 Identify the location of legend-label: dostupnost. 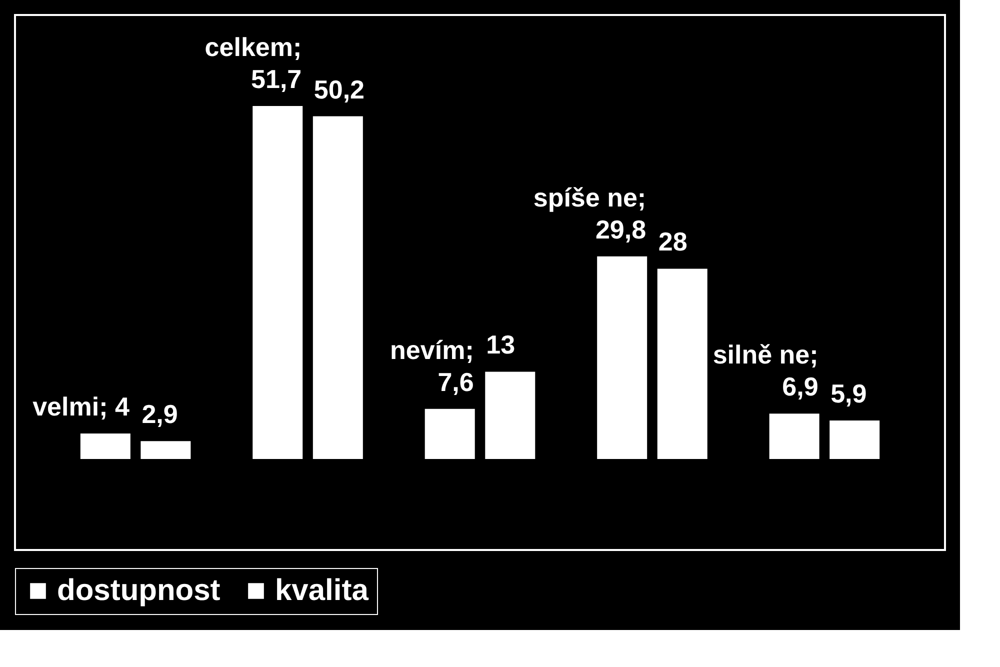
(138, 590).